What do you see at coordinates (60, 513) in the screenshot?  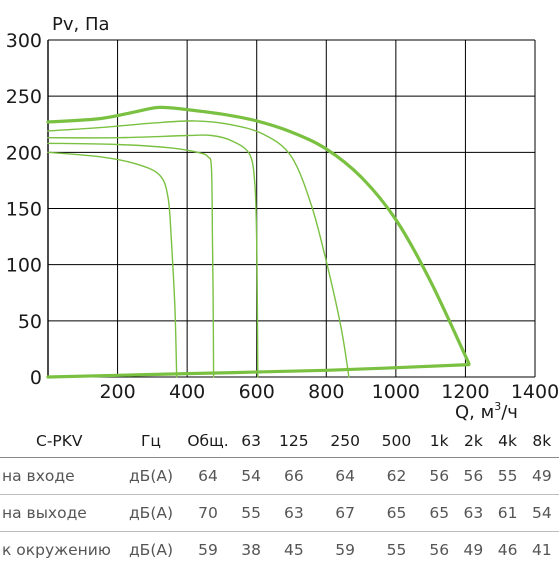 I see `row-label: на выходе` at bounding box center [60, 513].